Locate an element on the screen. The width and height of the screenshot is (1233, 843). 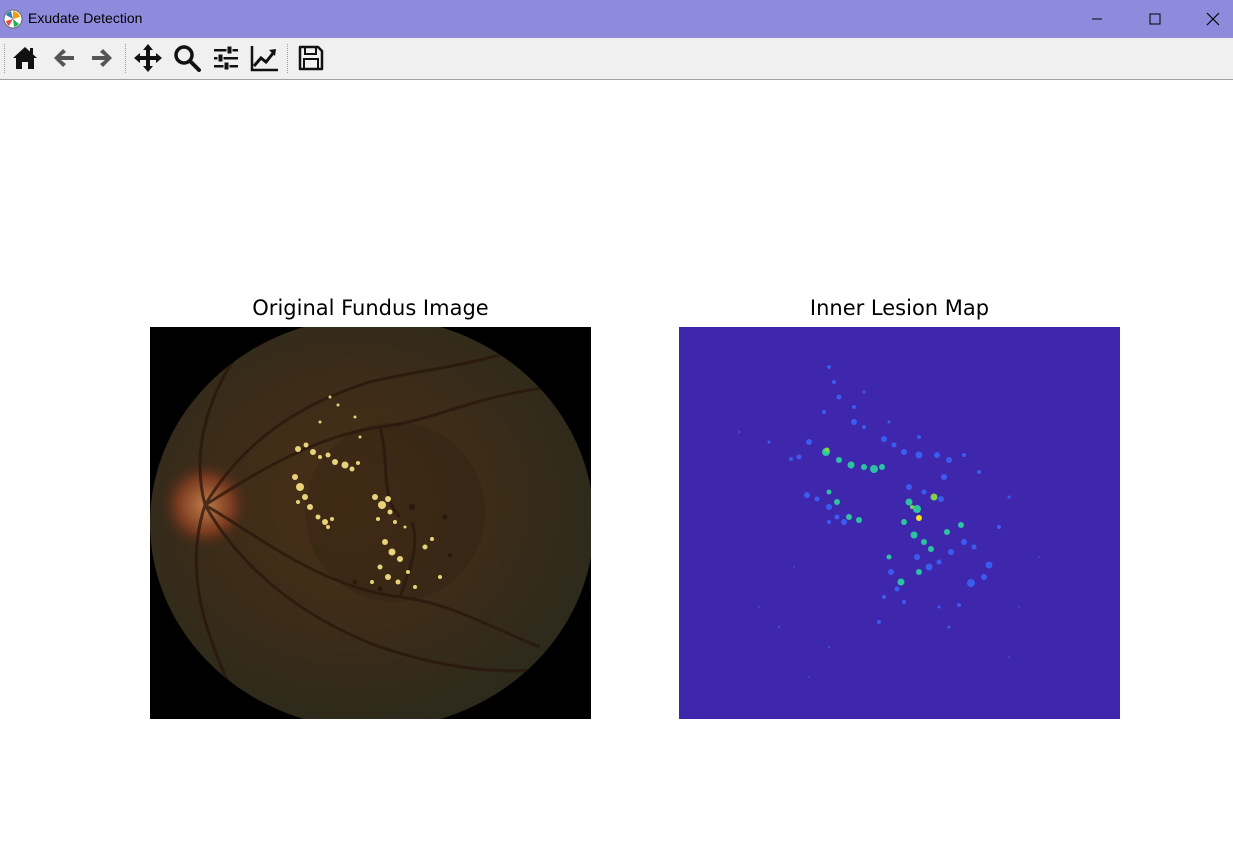
navigation-toolbar is located at coordinates (616, 59).